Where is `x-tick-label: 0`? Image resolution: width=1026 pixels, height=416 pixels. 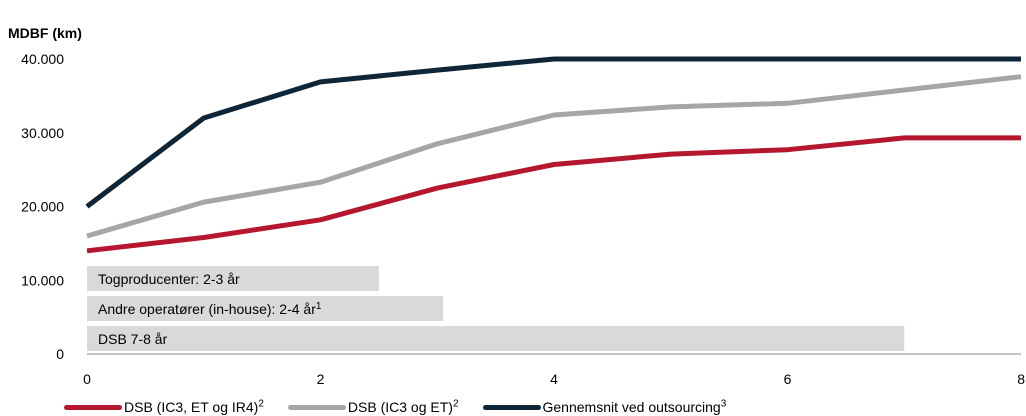
x-tick-label: 0 is located at coordinates (87, 379).